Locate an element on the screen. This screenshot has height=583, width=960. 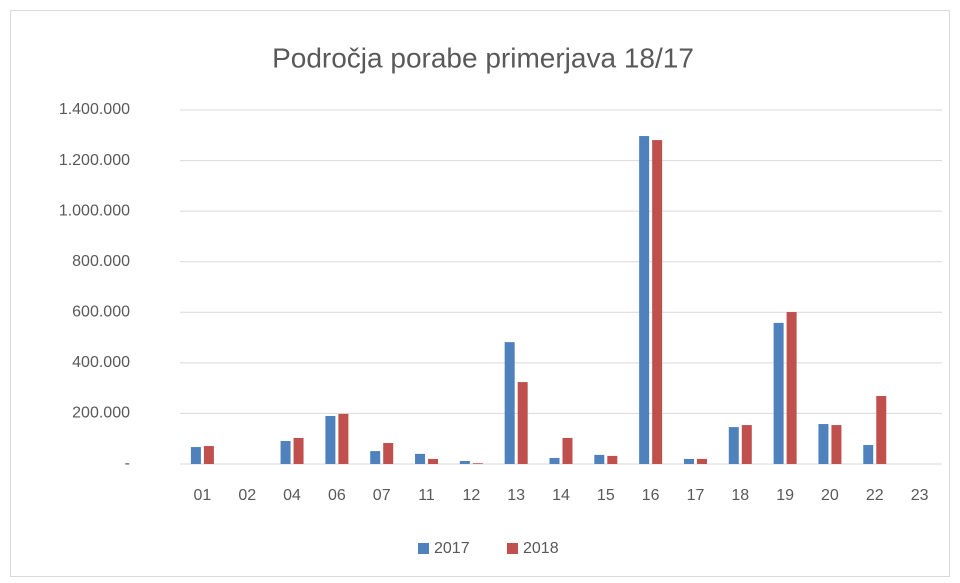
x-tick-label: 22 is located at coordinates (875, 495).